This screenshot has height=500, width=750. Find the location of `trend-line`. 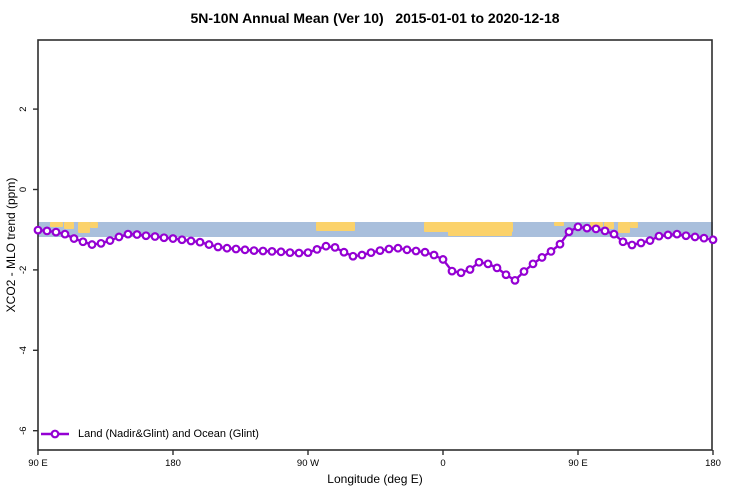

trend-line is located at coordinates (375, 253).